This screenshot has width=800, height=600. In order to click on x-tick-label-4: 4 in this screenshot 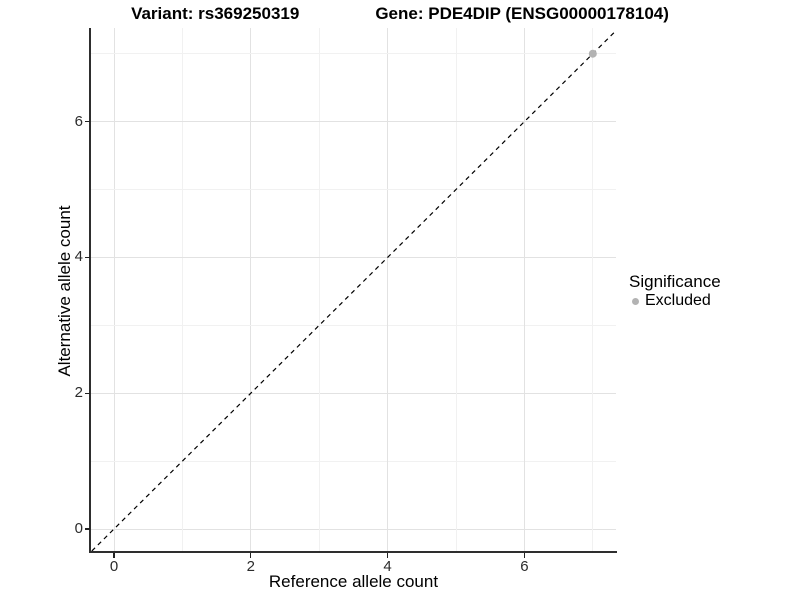, I will do `click(387, 566)`.